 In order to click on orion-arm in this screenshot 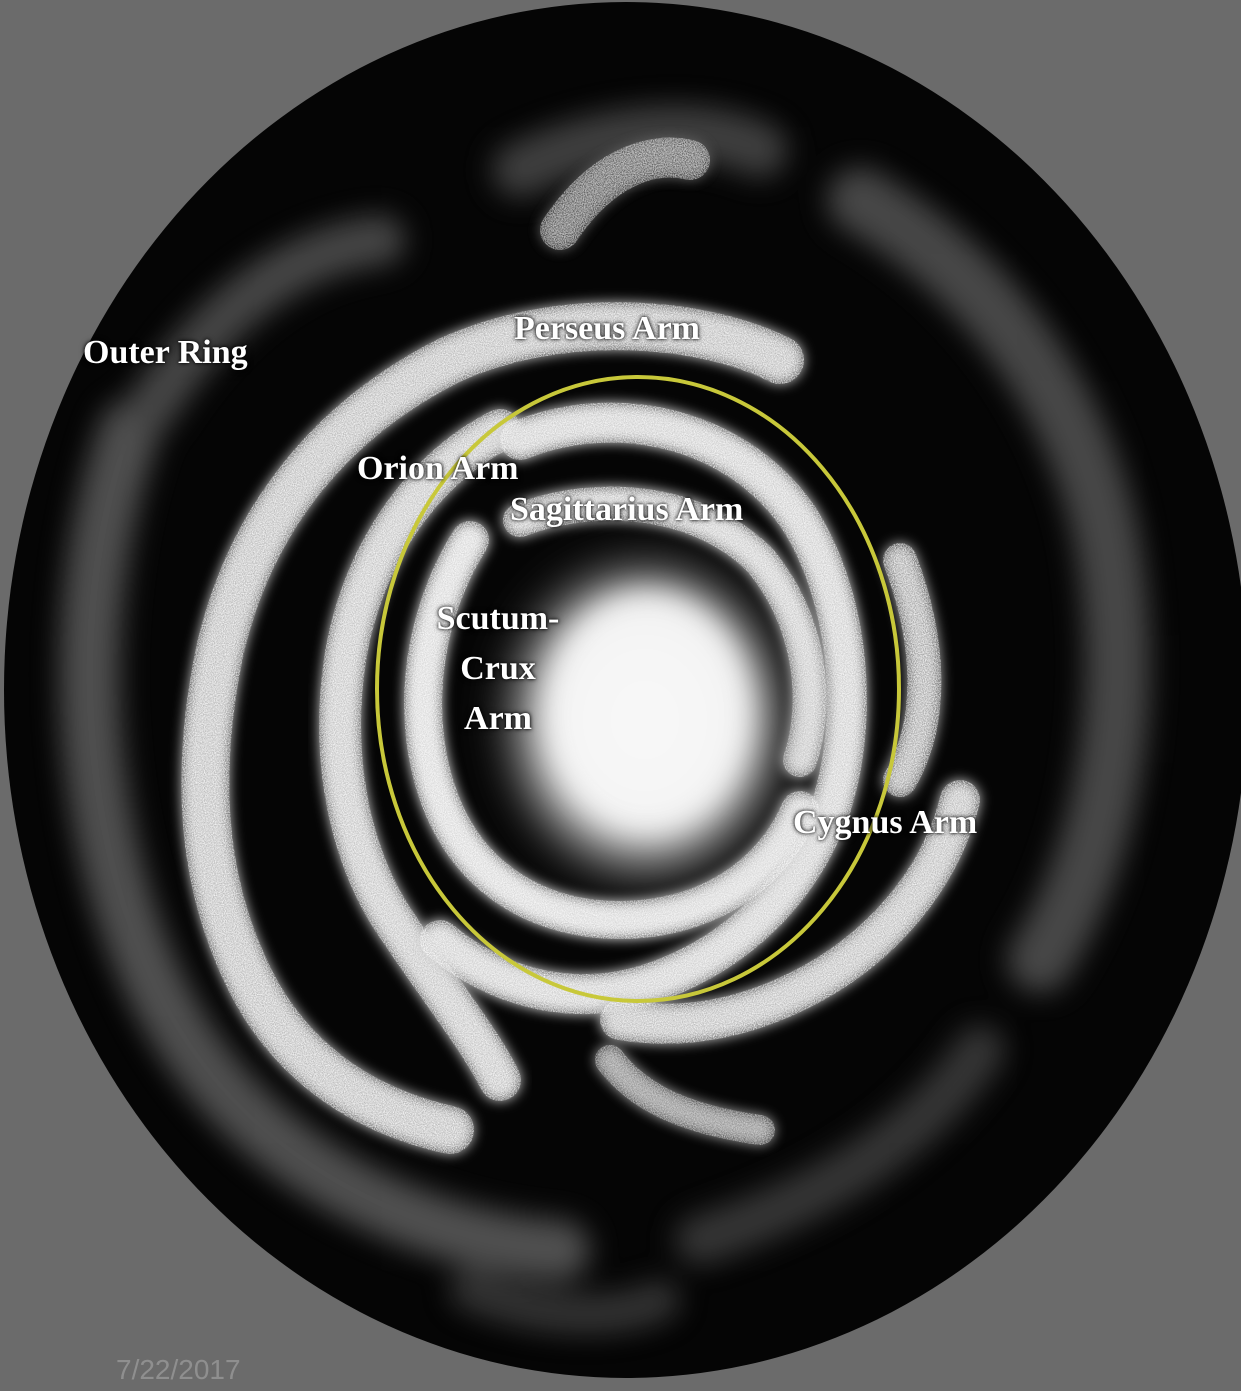, I will do `click(420, 755)`.